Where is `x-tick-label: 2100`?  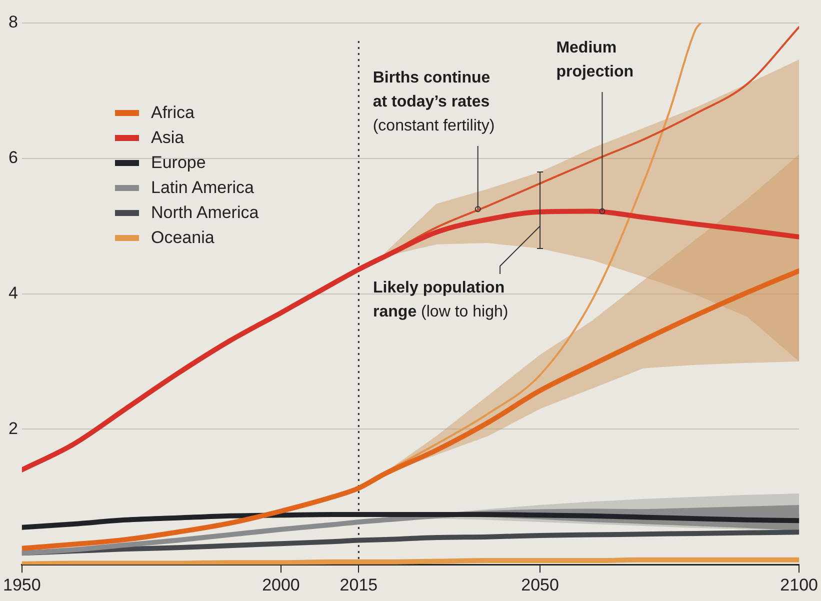
x-tick-label: 2100 is located at coordinates (799, 584).